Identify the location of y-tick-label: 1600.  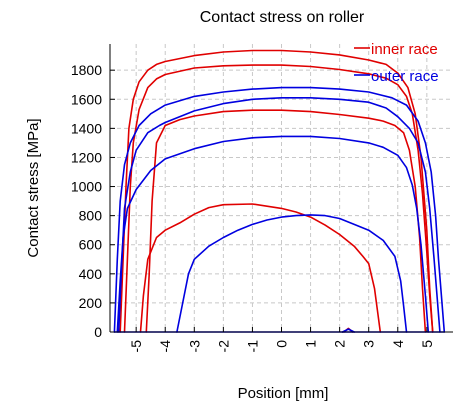
(86, 99).